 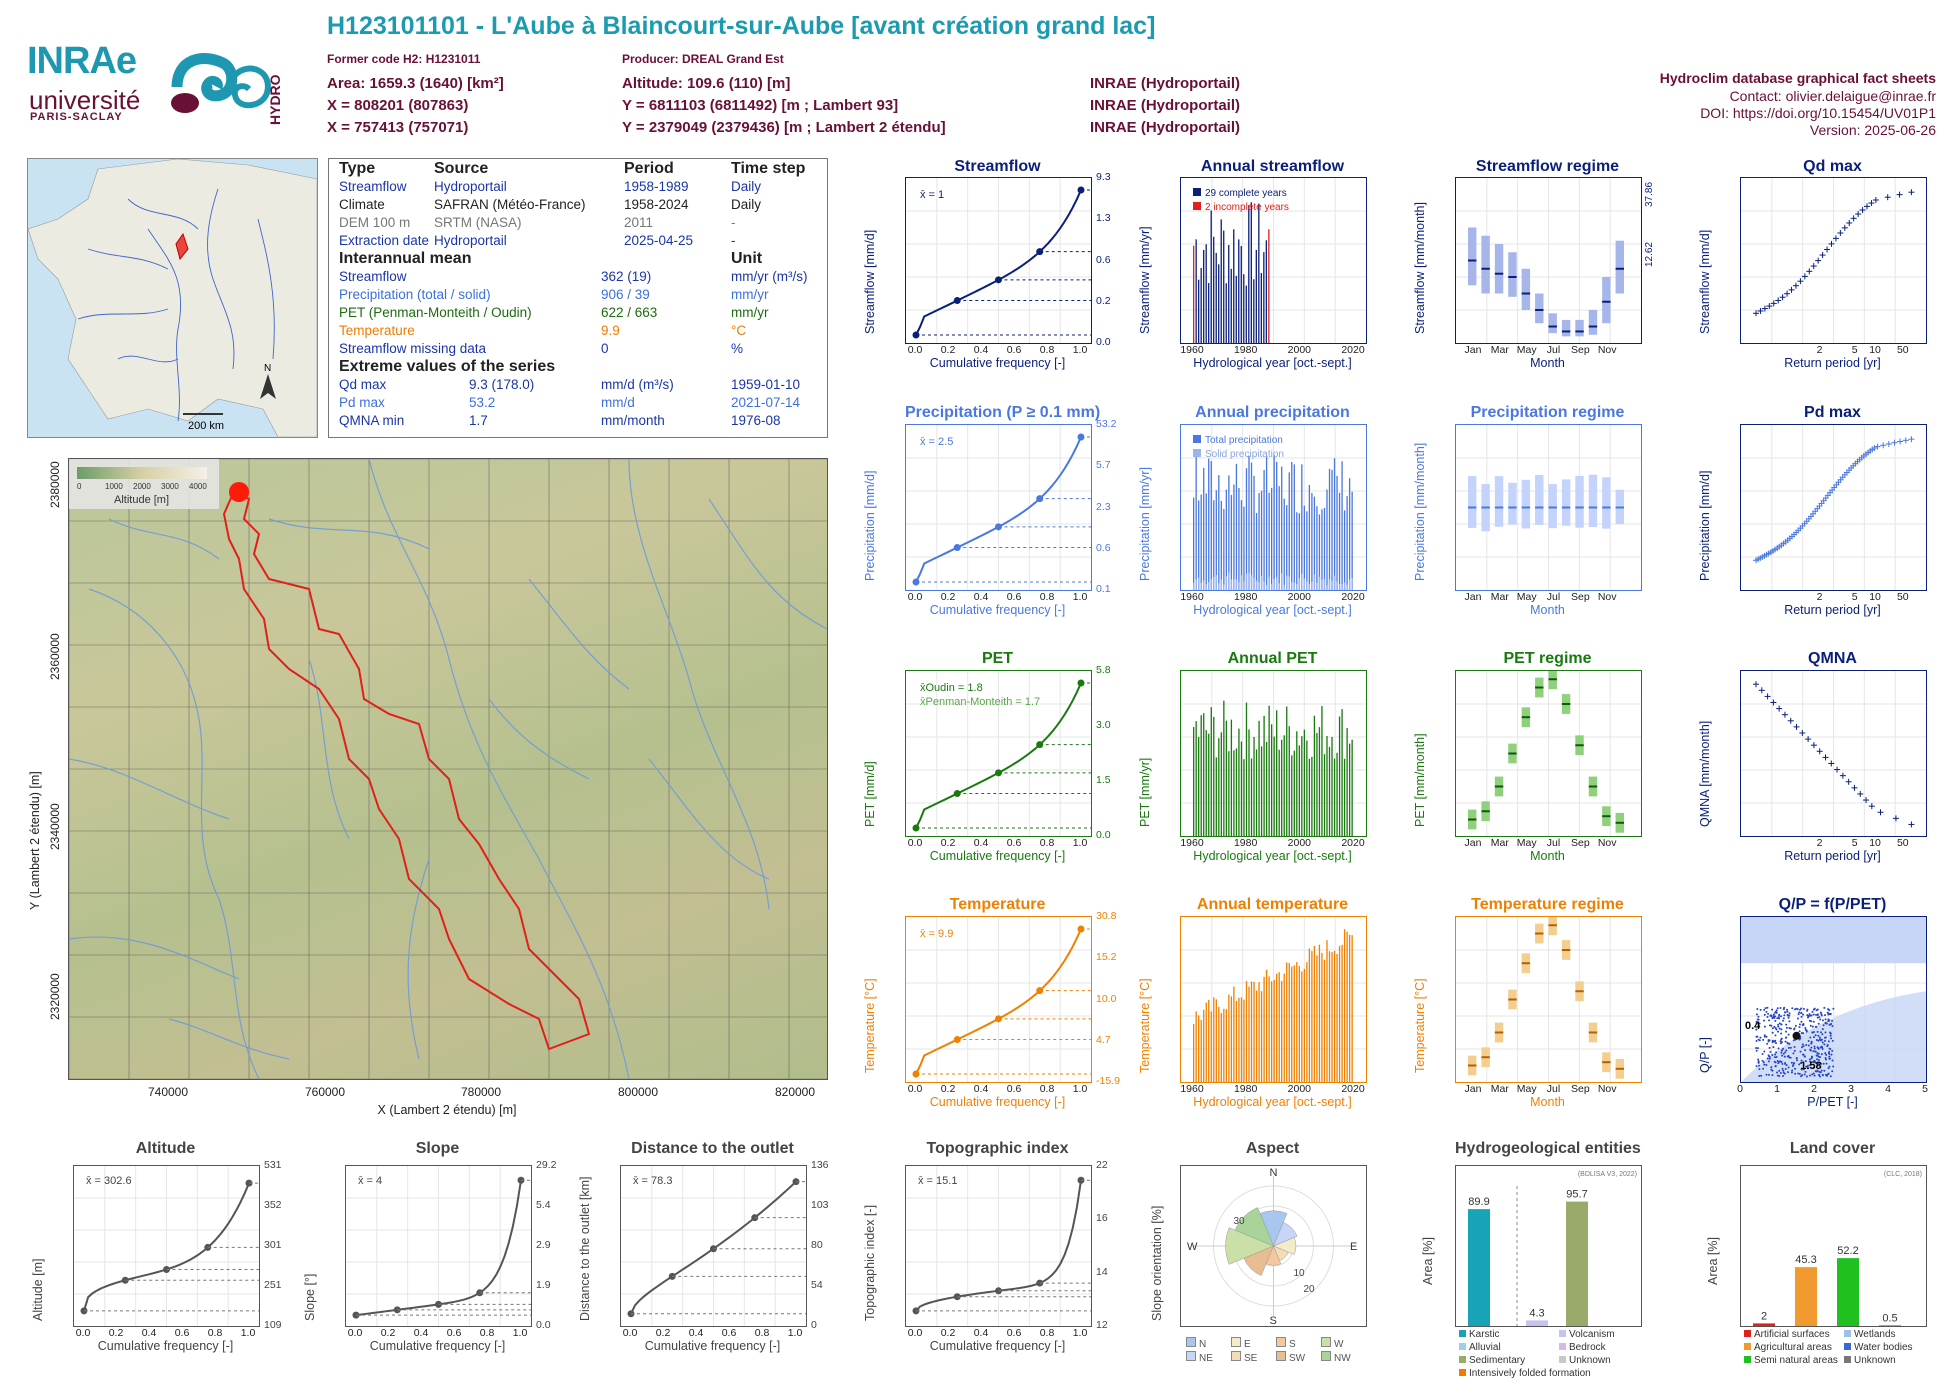 What do you see at coordinates (1607, 597) in the screenshot?
I see `x-tick: Nov` at bounding box center [1607, 597].